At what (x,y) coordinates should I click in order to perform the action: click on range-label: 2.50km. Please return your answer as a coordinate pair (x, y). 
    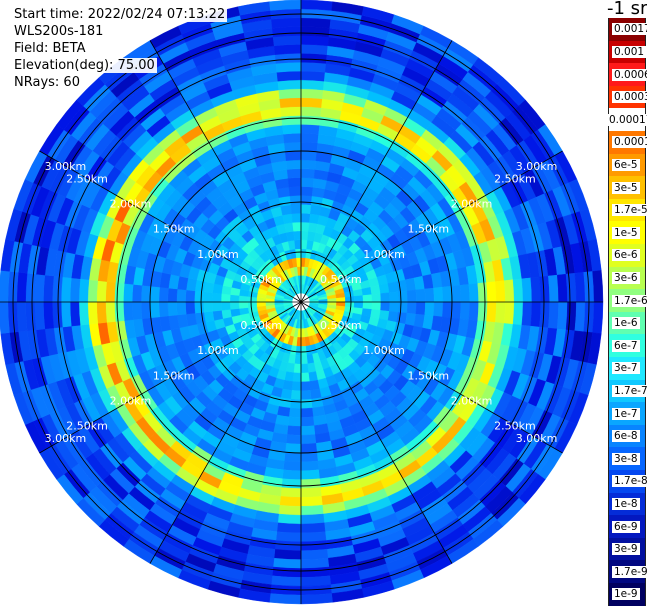
    Looking at the image, I should click on (87, 426).